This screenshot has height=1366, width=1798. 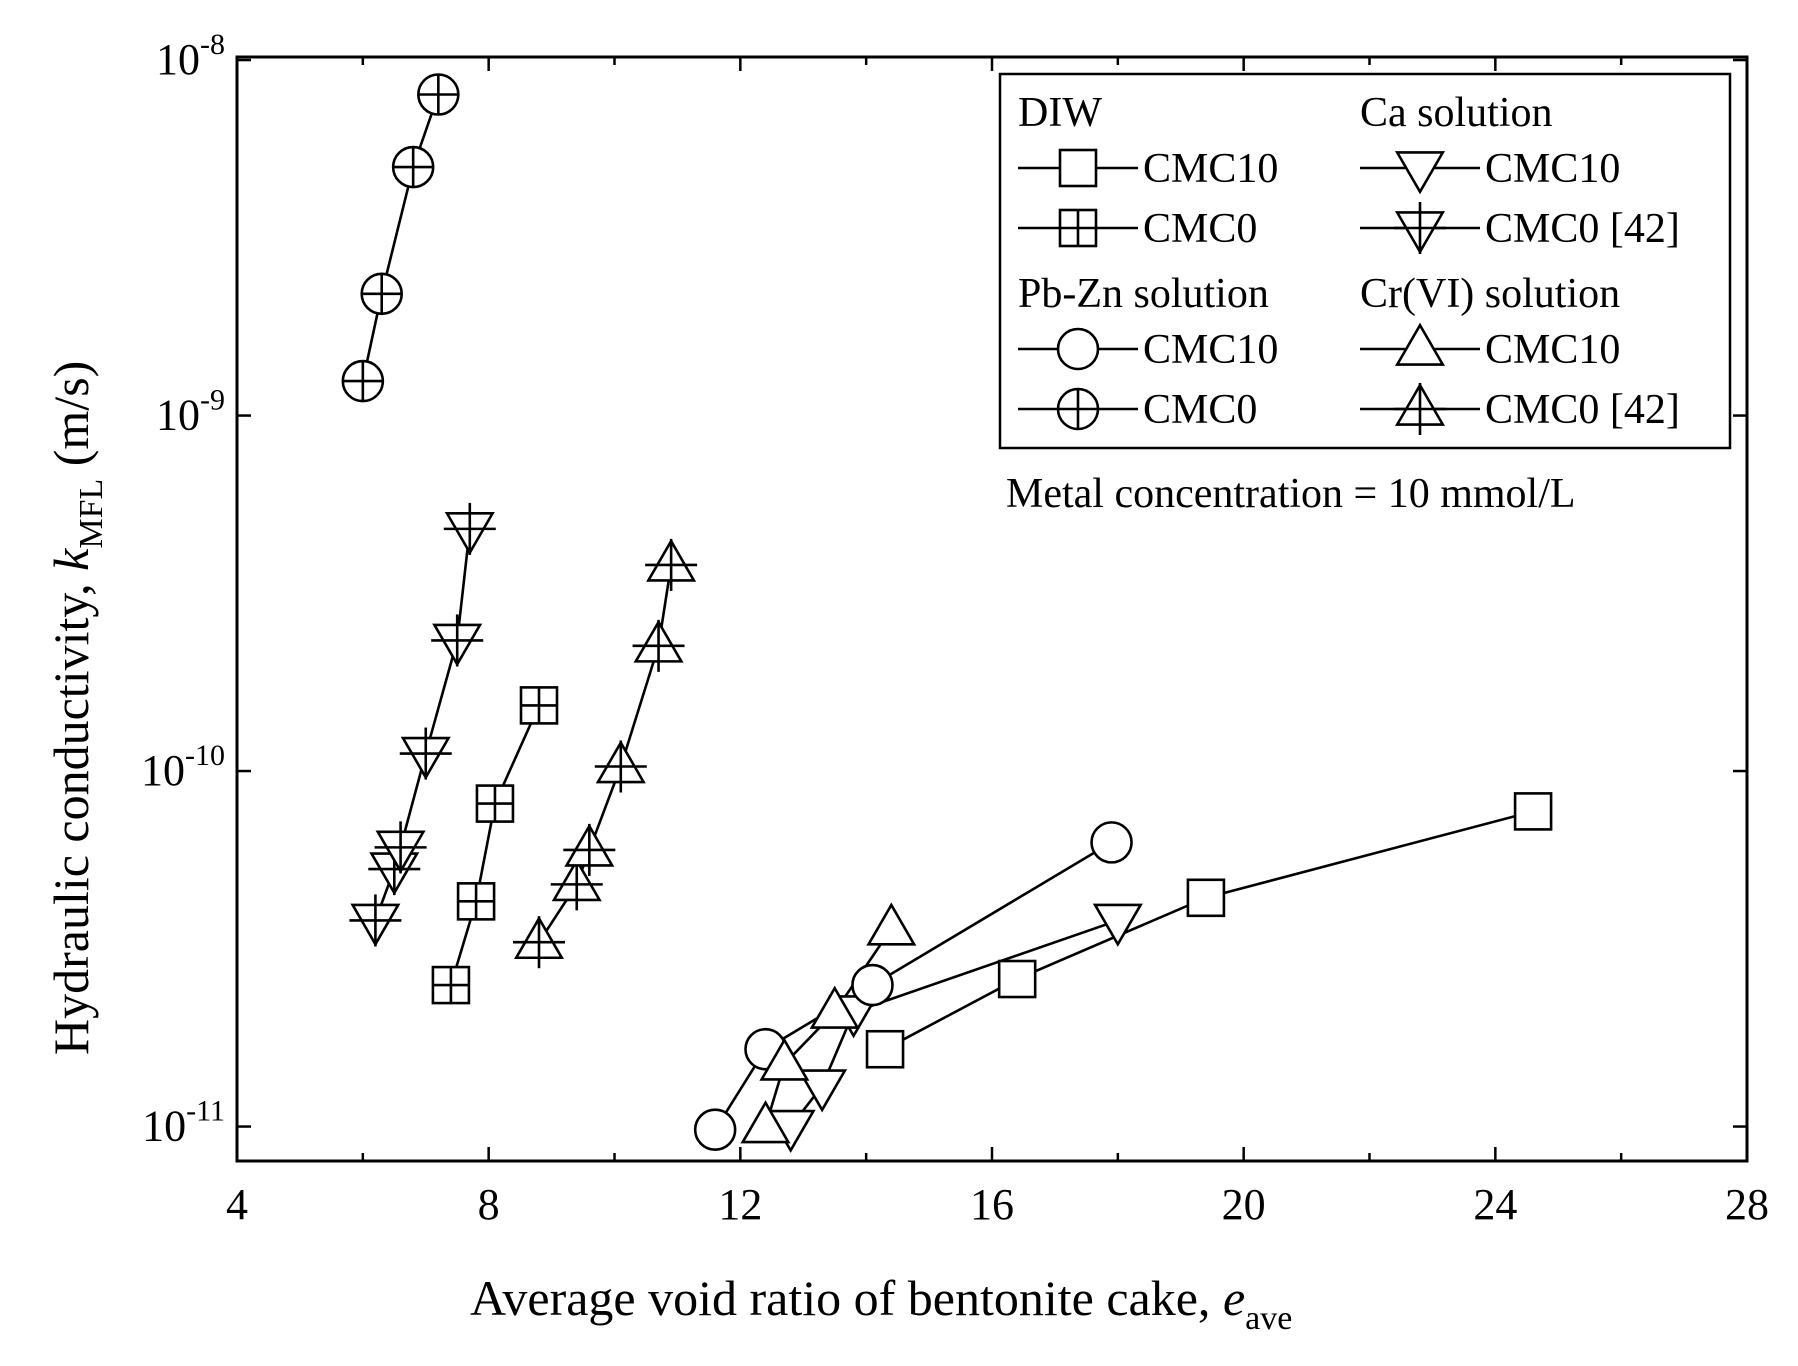 What do you see at coordinates (183, 767) in the screenshot?
I see `y-tick-label: 10⁻¹⁰` at bounding box center [183, 767].